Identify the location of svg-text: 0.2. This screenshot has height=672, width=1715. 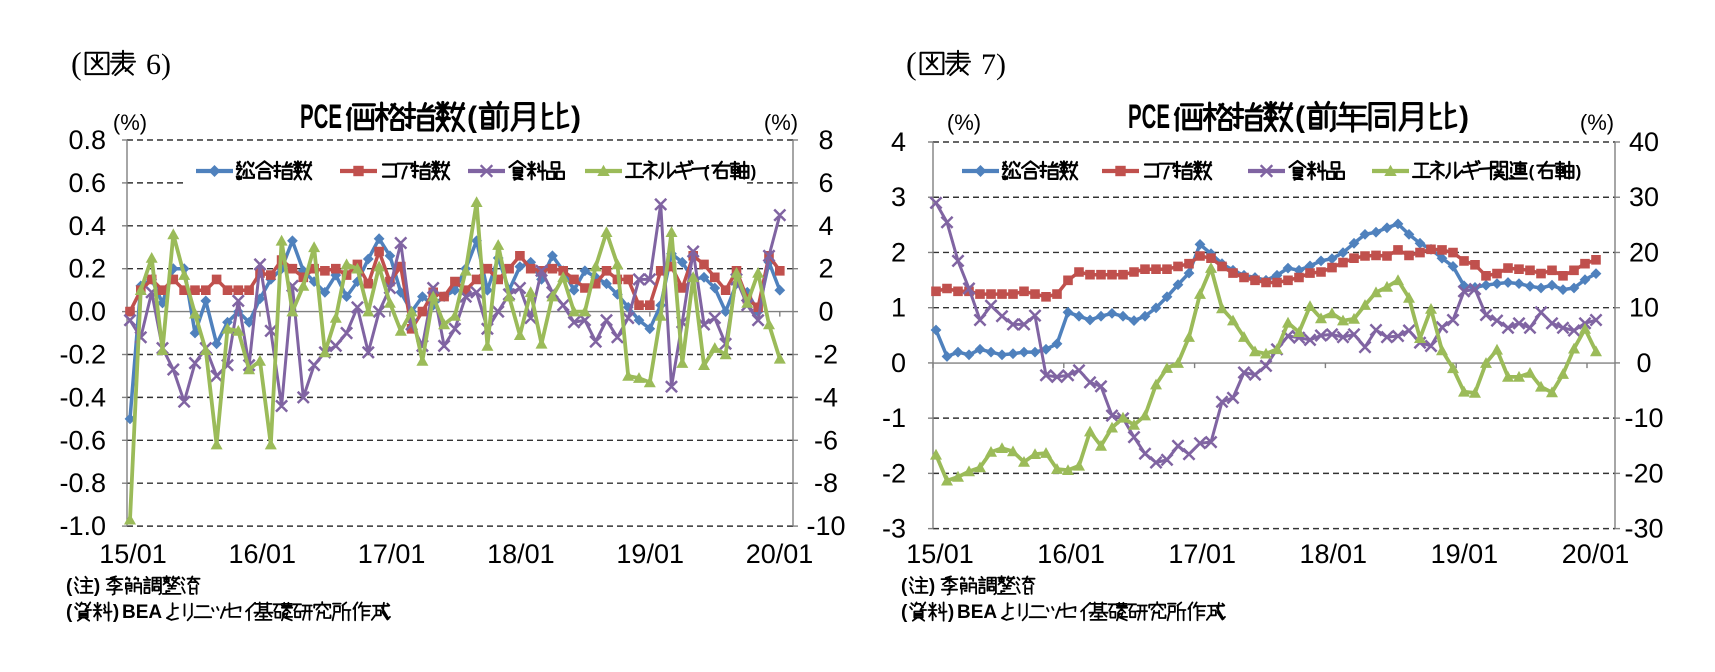
(87, 269).